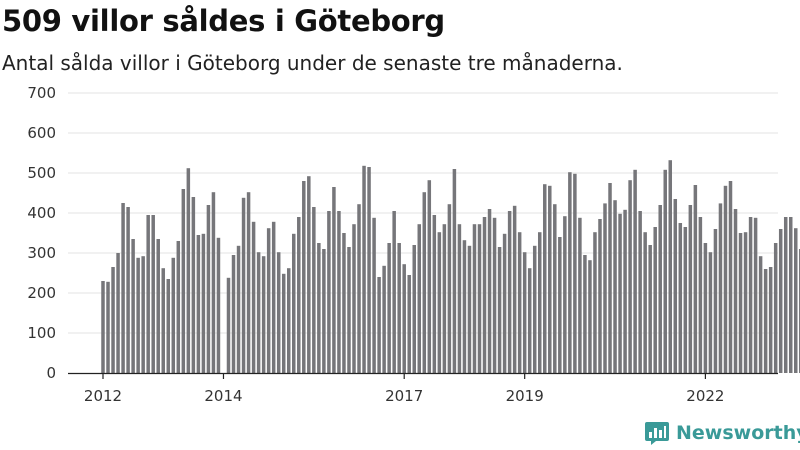  I want to click on y-tick-label: 400, so click(41, 213).